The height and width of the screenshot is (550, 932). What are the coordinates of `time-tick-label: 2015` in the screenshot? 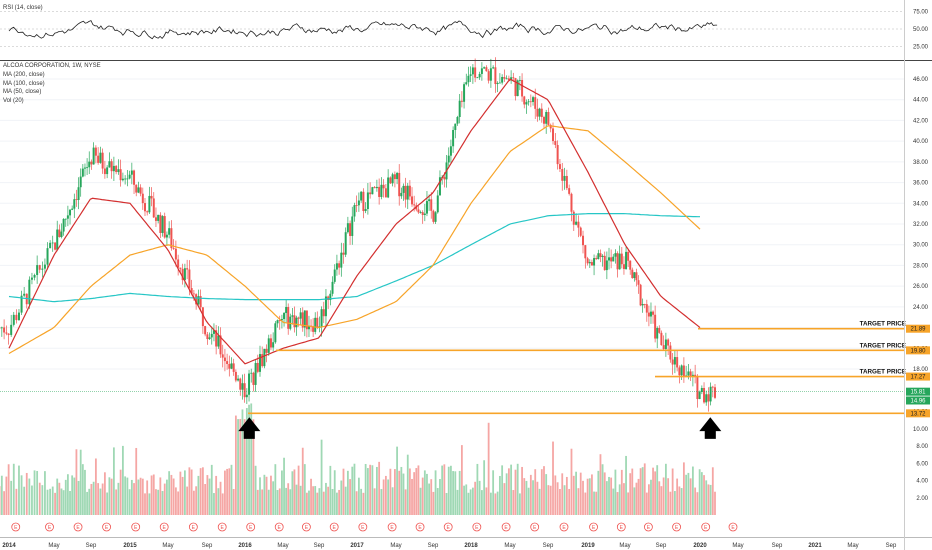 It's located at (130, 546).